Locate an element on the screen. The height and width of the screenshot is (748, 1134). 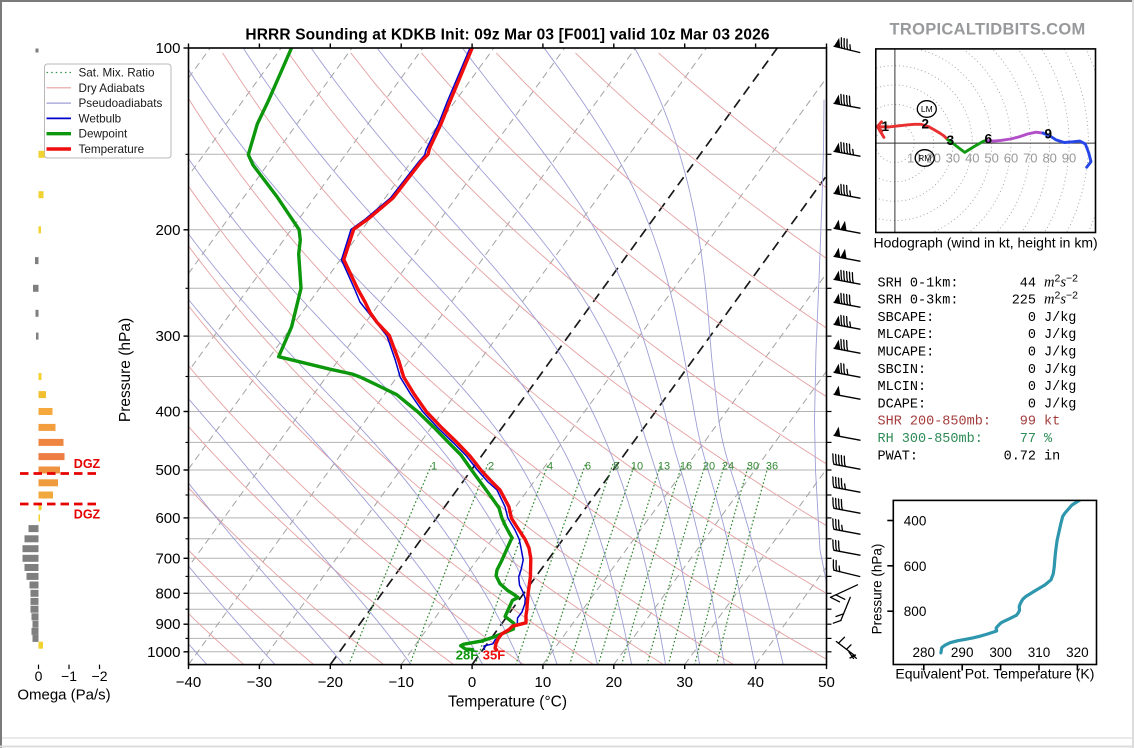
svg-text: Temperature (°C) is located at coordinates (507, 702).